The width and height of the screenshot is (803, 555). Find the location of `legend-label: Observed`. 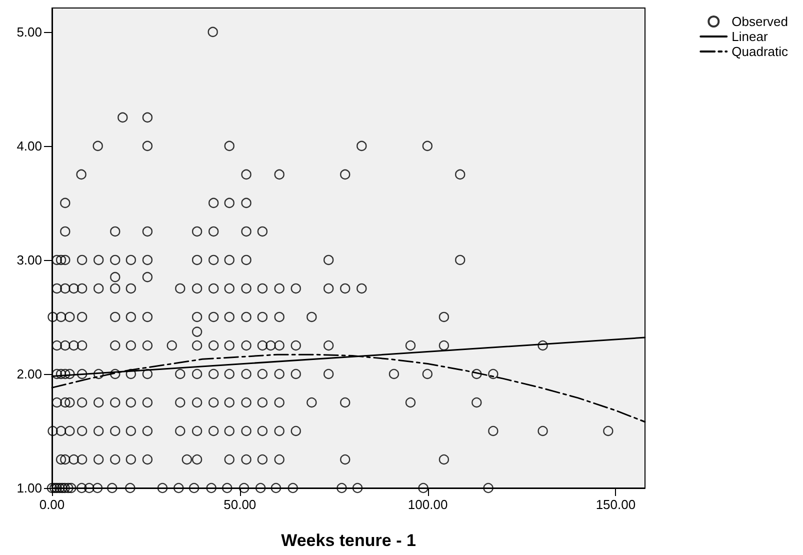

legend-label: Observed is located at coordinates (760, 21).